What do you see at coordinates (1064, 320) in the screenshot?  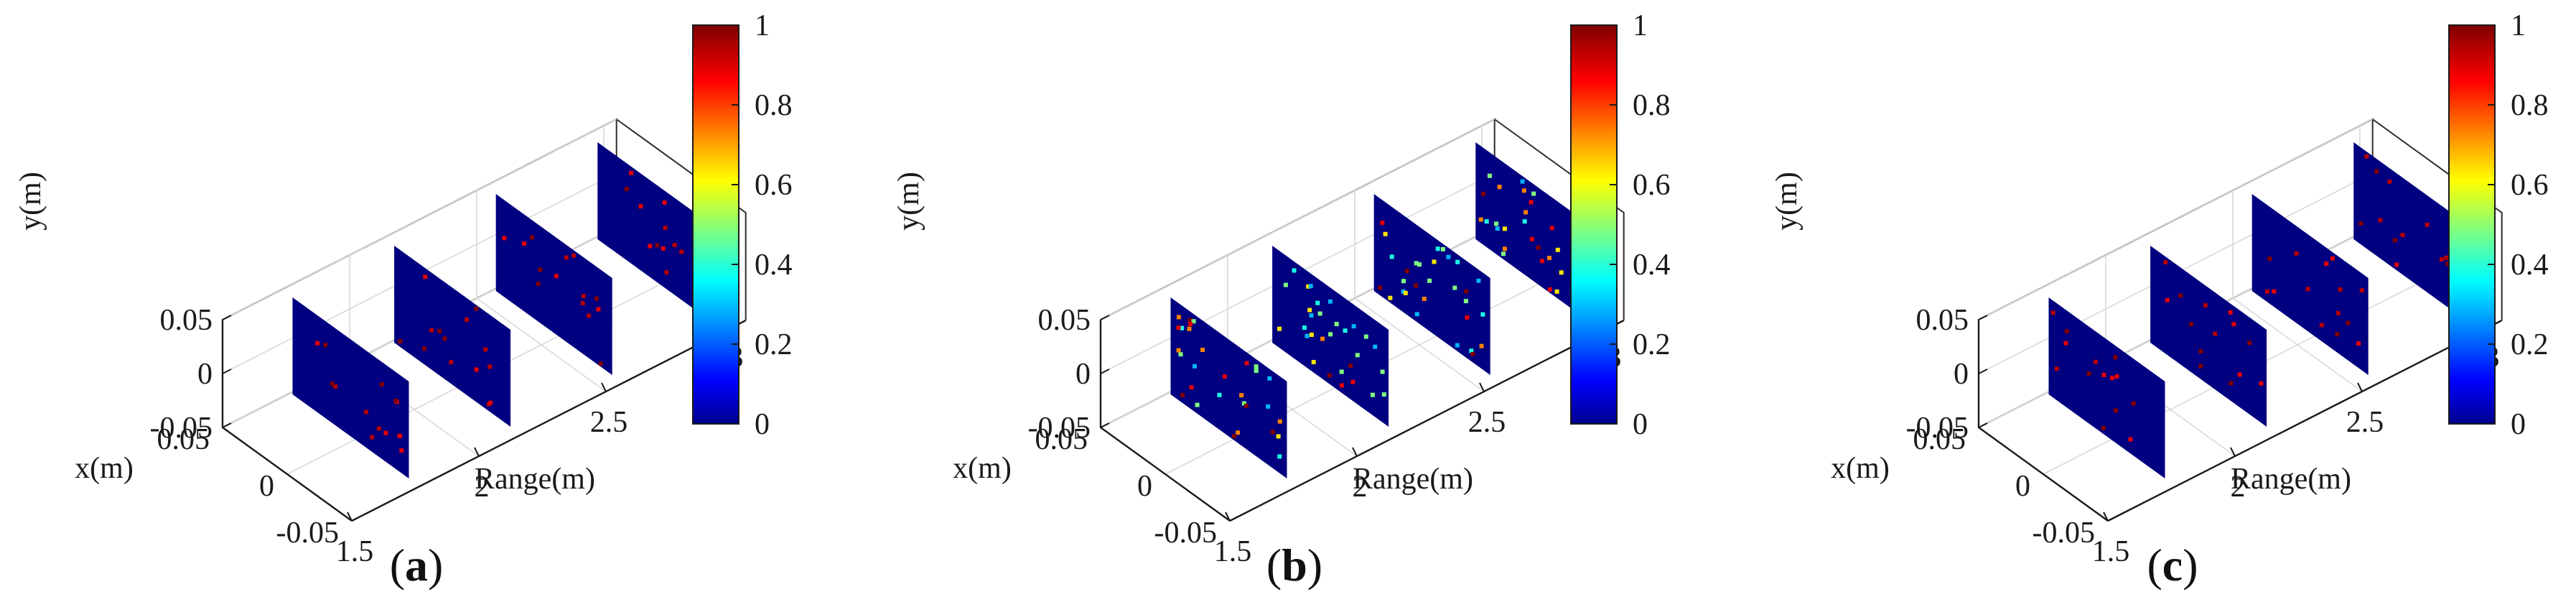 I see `y-tick-label: 0.05` at bounding box center [1064, 320].